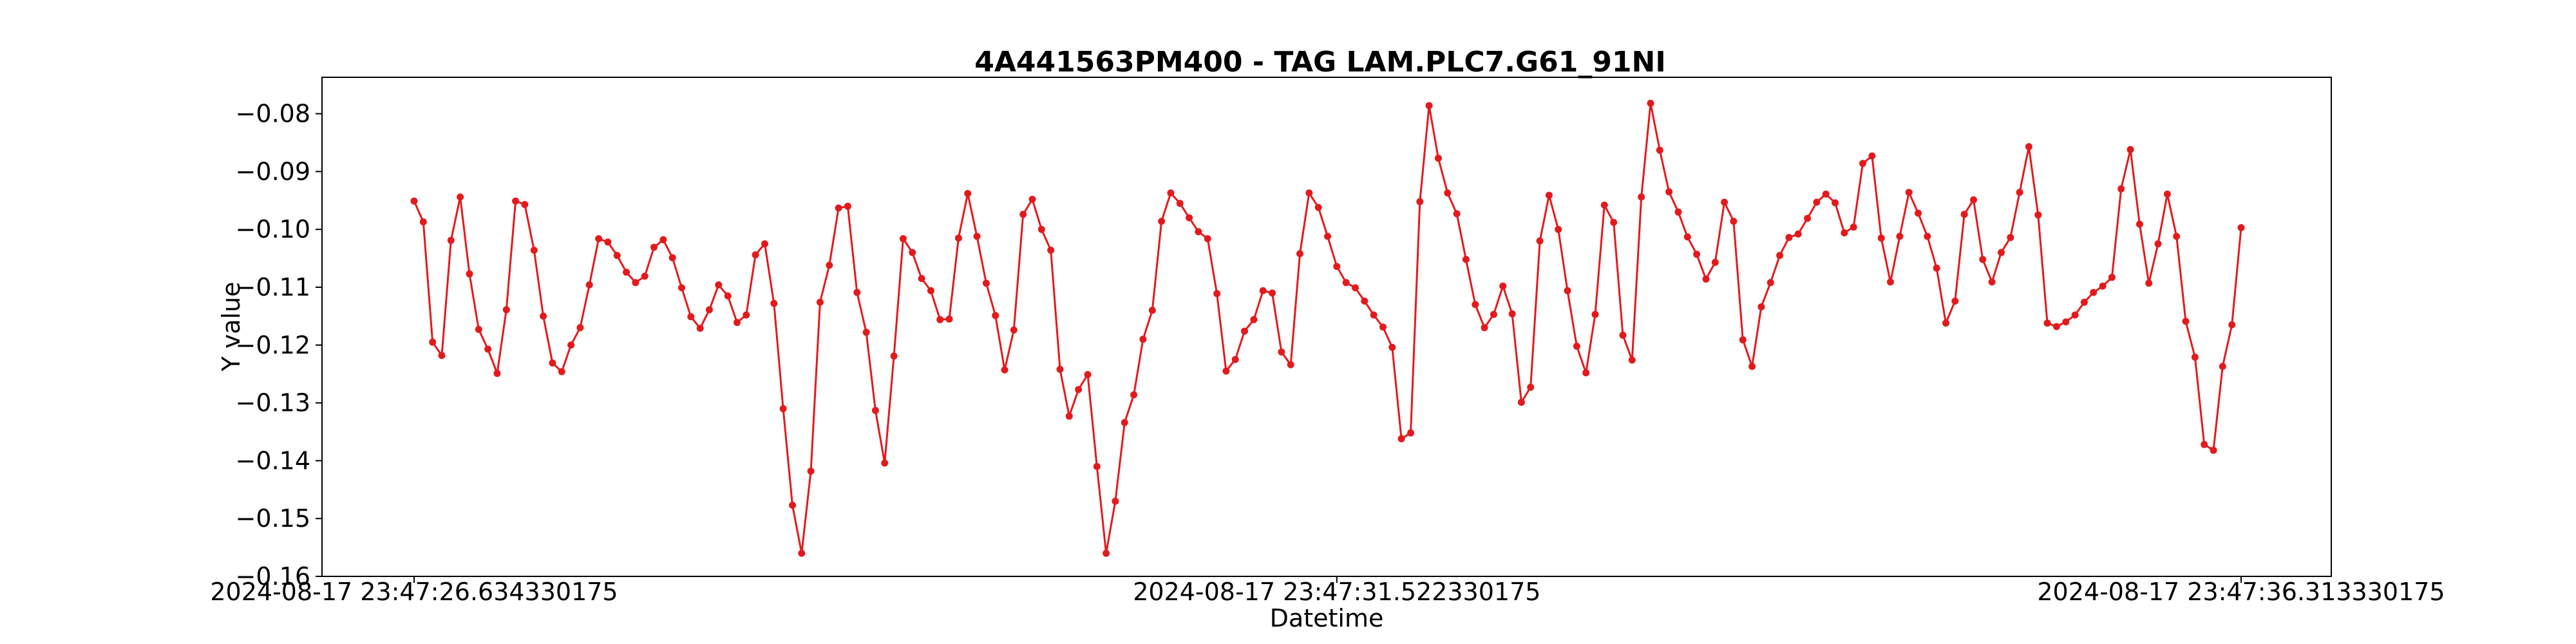 This screenshot has height=644, width=2576. What do you see at coordinates (273, 403) in the screenshot?
I see `y-tick-label: −0.13` at bounding box center [273, 403].